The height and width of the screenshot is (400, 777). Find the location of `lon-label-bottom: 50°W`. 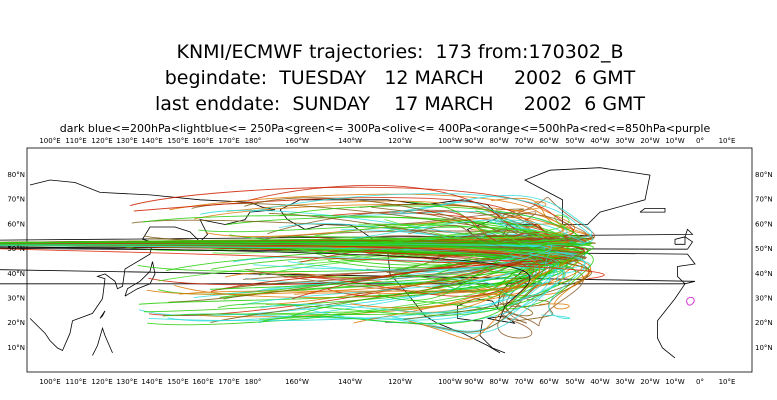

lon-label-bottom: 50°W is located at coordinates (574, 382).